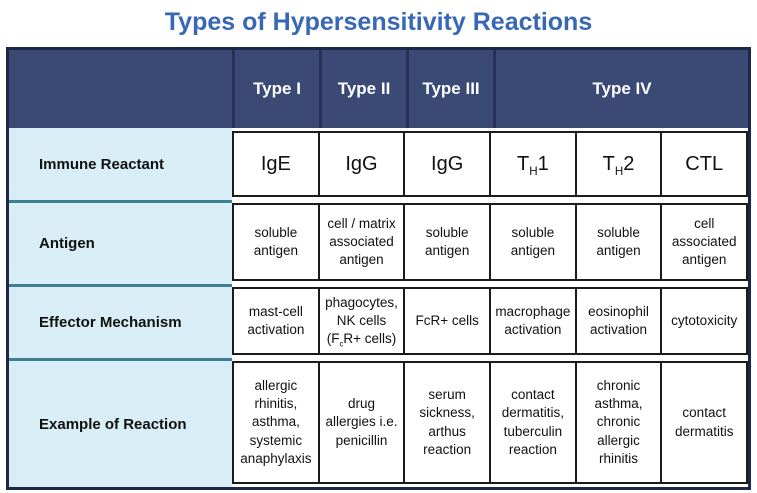 This screenshot has width=757, height=493. I want to click on table-cell-text: contact dermatitis, so click(704, 422).